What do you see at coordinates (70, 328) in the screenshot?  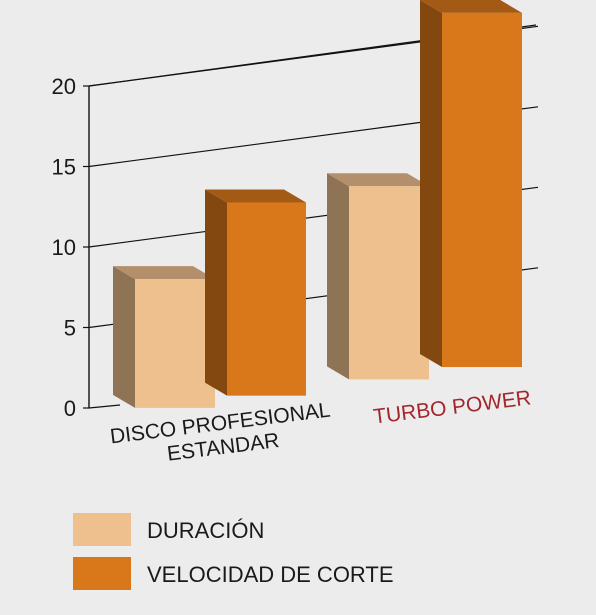 I see `y-tick-label: 5` at bounding box center [70, 328].